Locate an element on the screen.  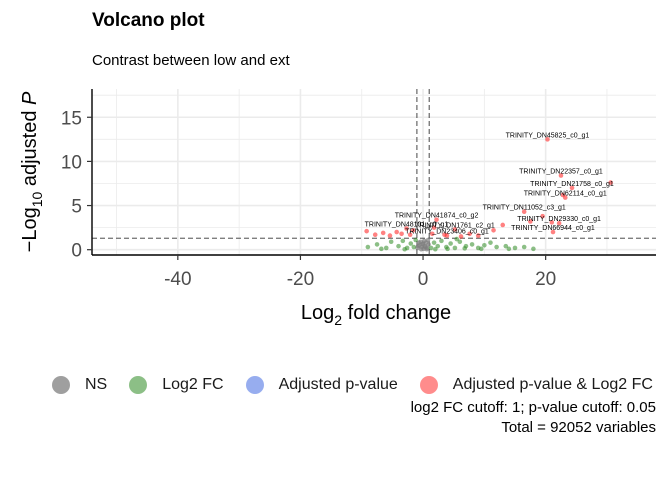
point-label: TRINITY_DN45825_c0_g1 is located at coordinates (548, 135).